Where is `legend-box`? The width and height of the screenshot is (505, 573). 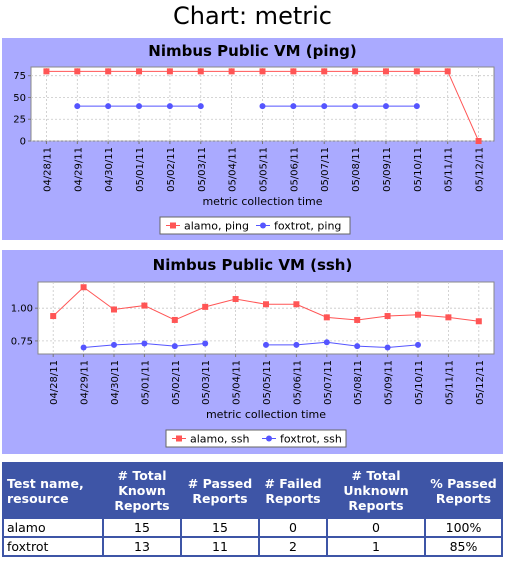 legend-box is located at coordinates (255, 225).